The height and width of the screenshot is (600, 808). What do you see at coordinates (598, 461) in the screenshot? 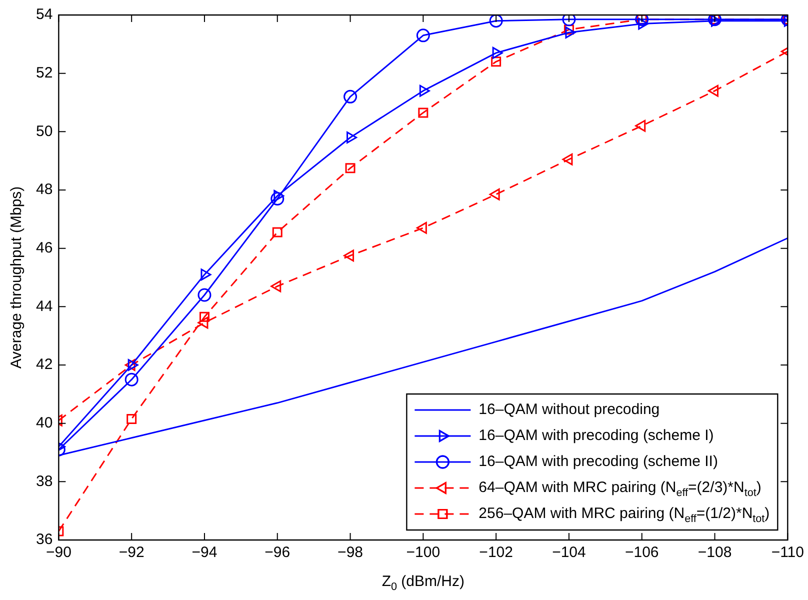
I see `legend-label: 16–QAM with precoding (scheme II)` at bounding box center [598, 461].